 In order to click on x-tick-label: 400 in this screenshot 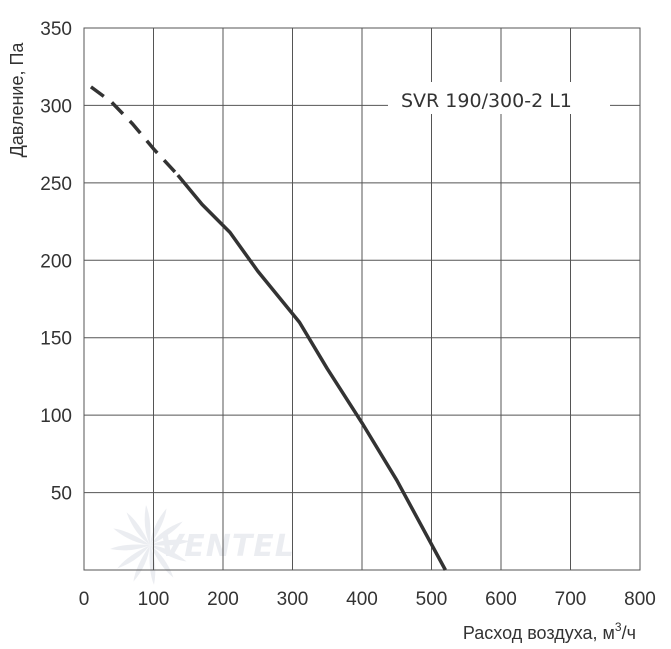, I will do `click(362, 599)`.